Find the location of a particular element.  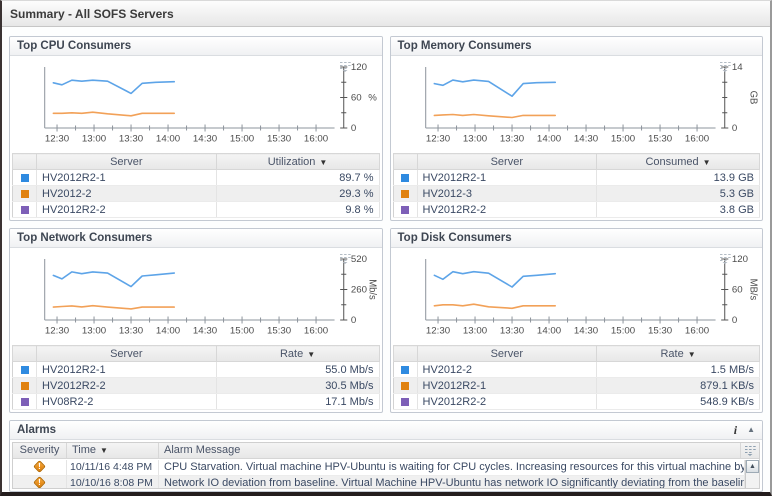

server-name-cell: HV08R2-2 is located at coordinates (126, 401).